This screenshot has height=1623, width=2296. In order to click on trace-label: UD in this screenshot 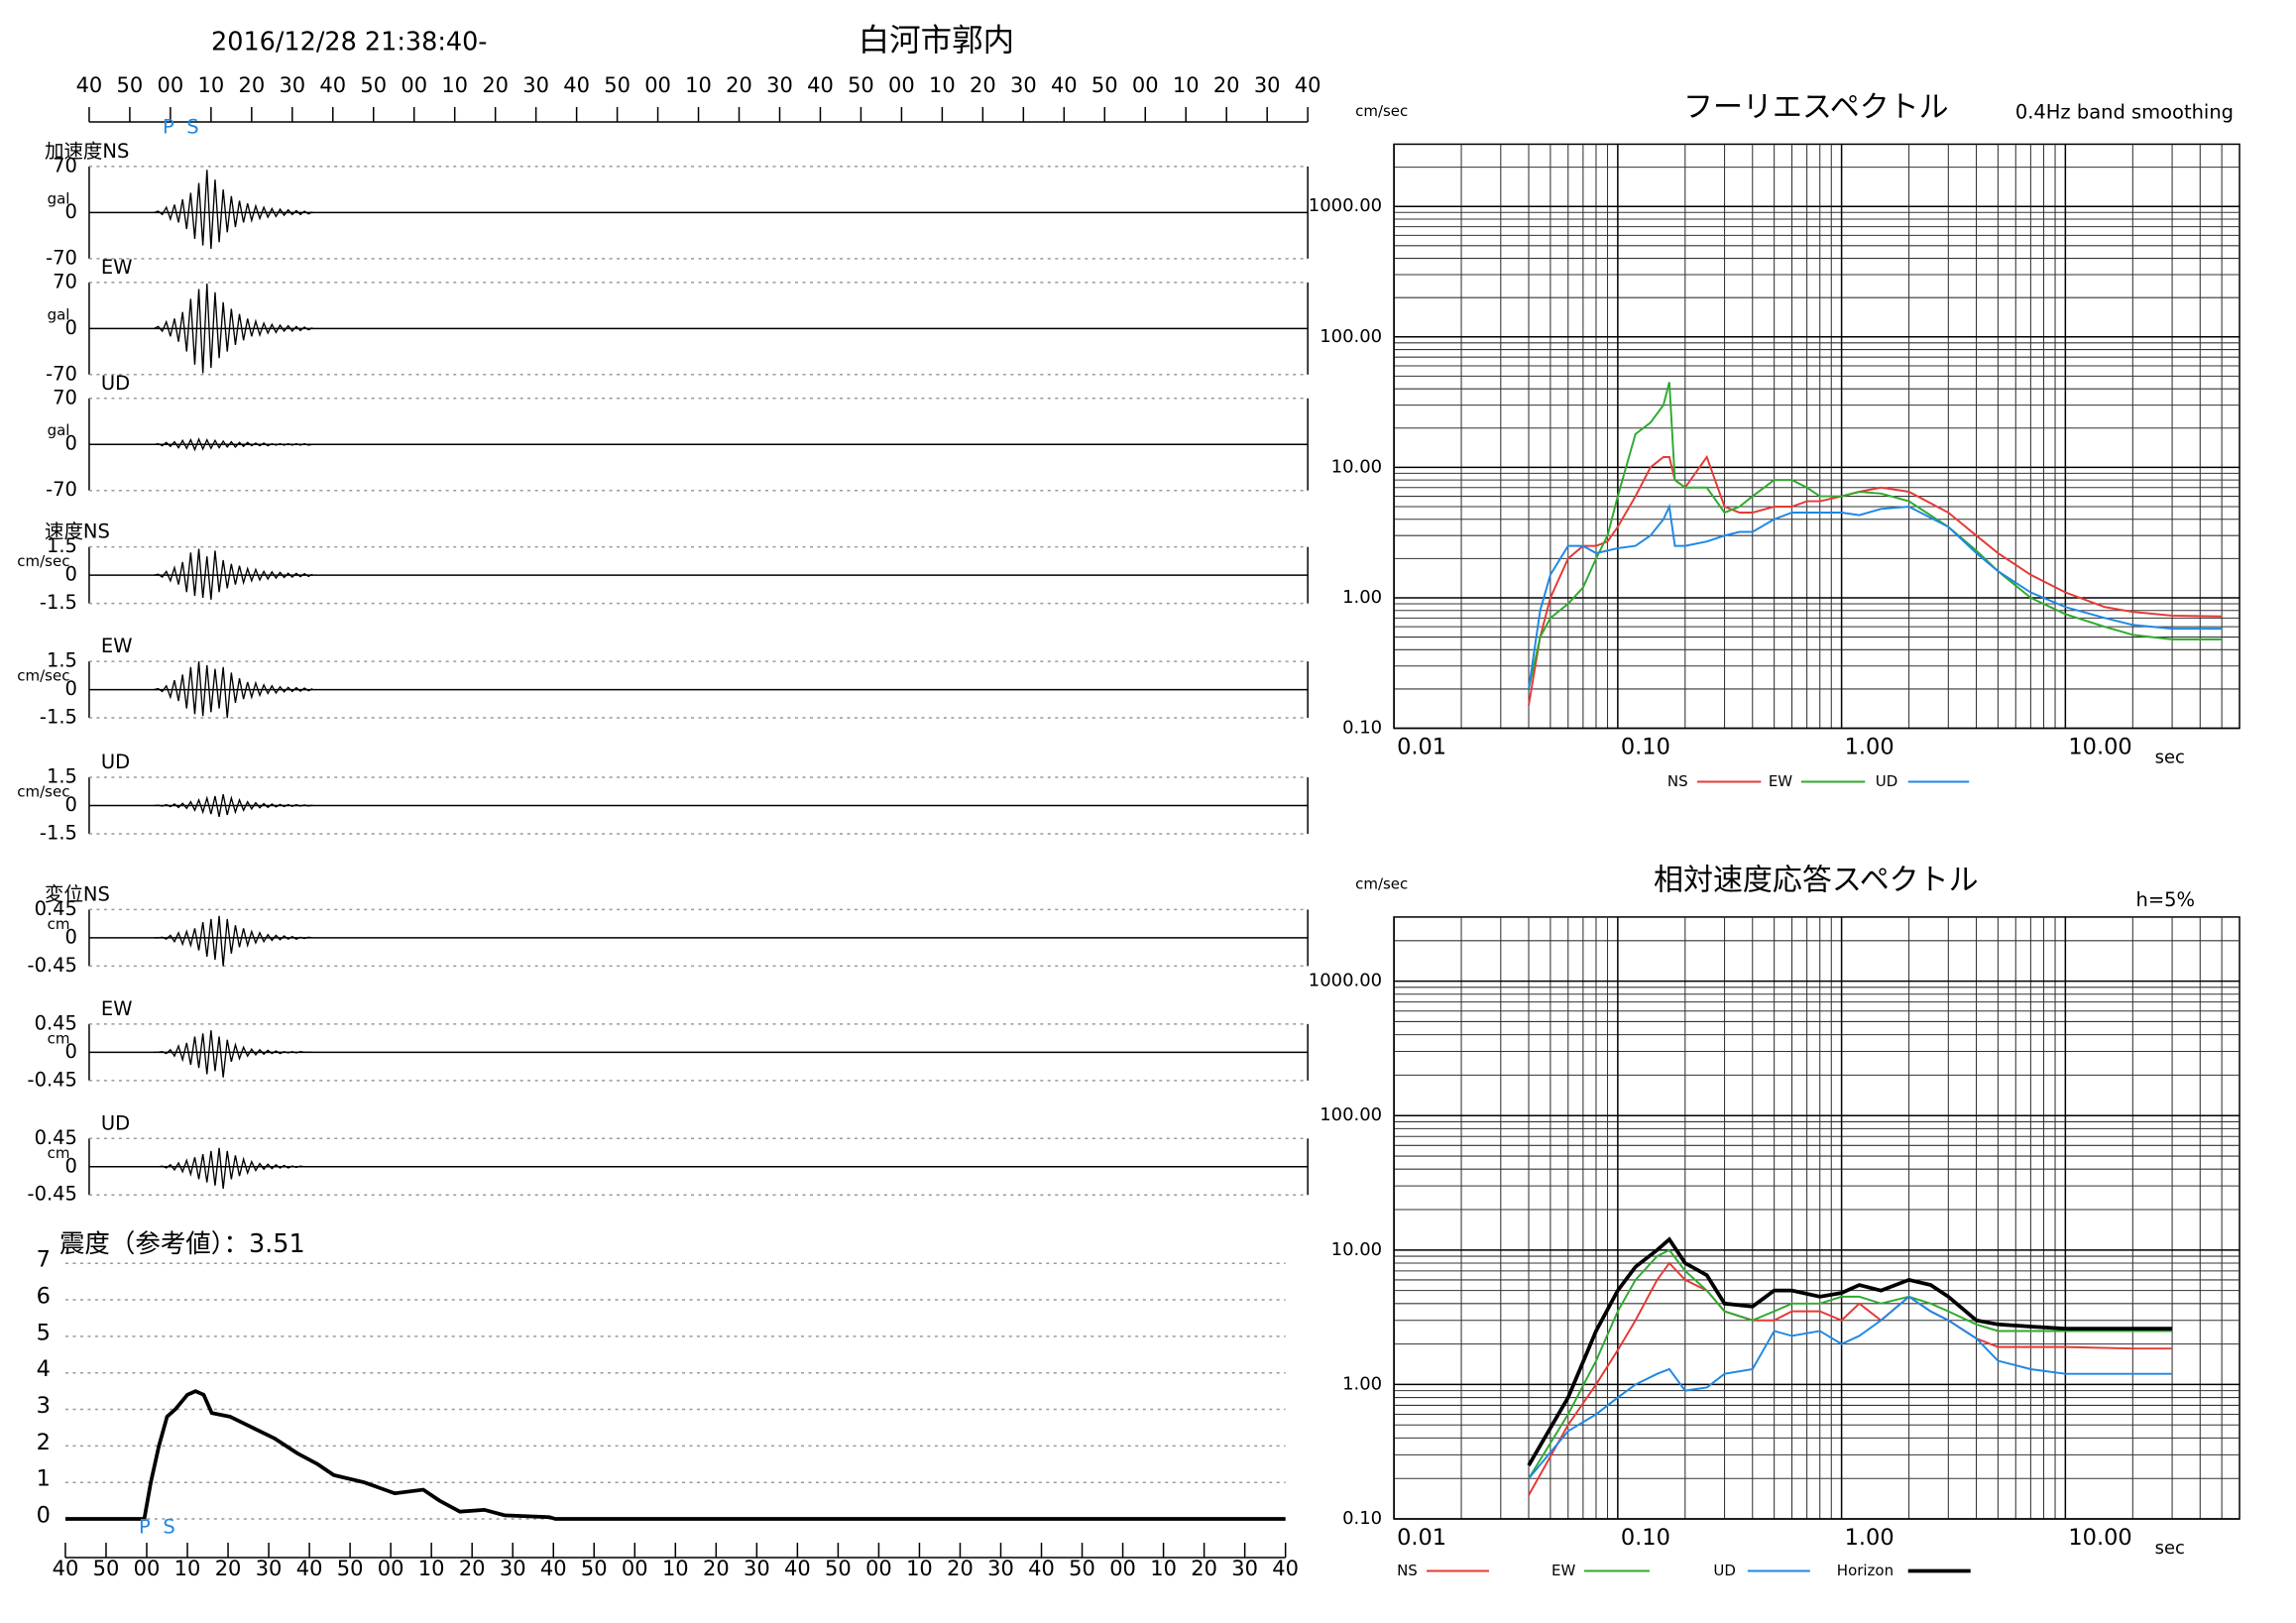, I will do `click(116, 762)`.